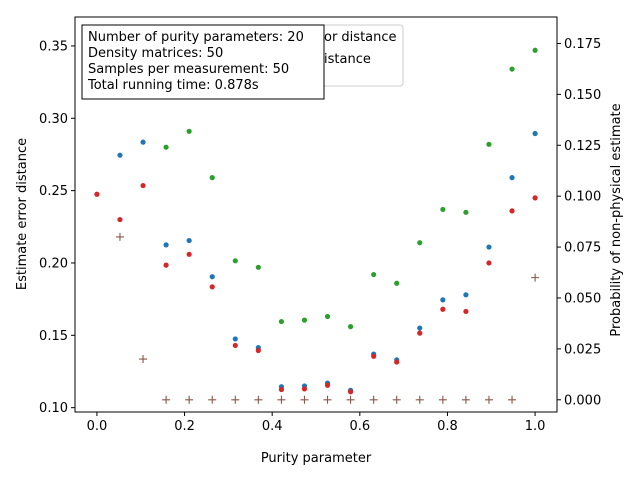 Image resolution: width=640 pixels, height=480 pixels. Describe the element at coordinates (535, 426) in the screenshot. I see `x-tick-label: 1.0` at that location.